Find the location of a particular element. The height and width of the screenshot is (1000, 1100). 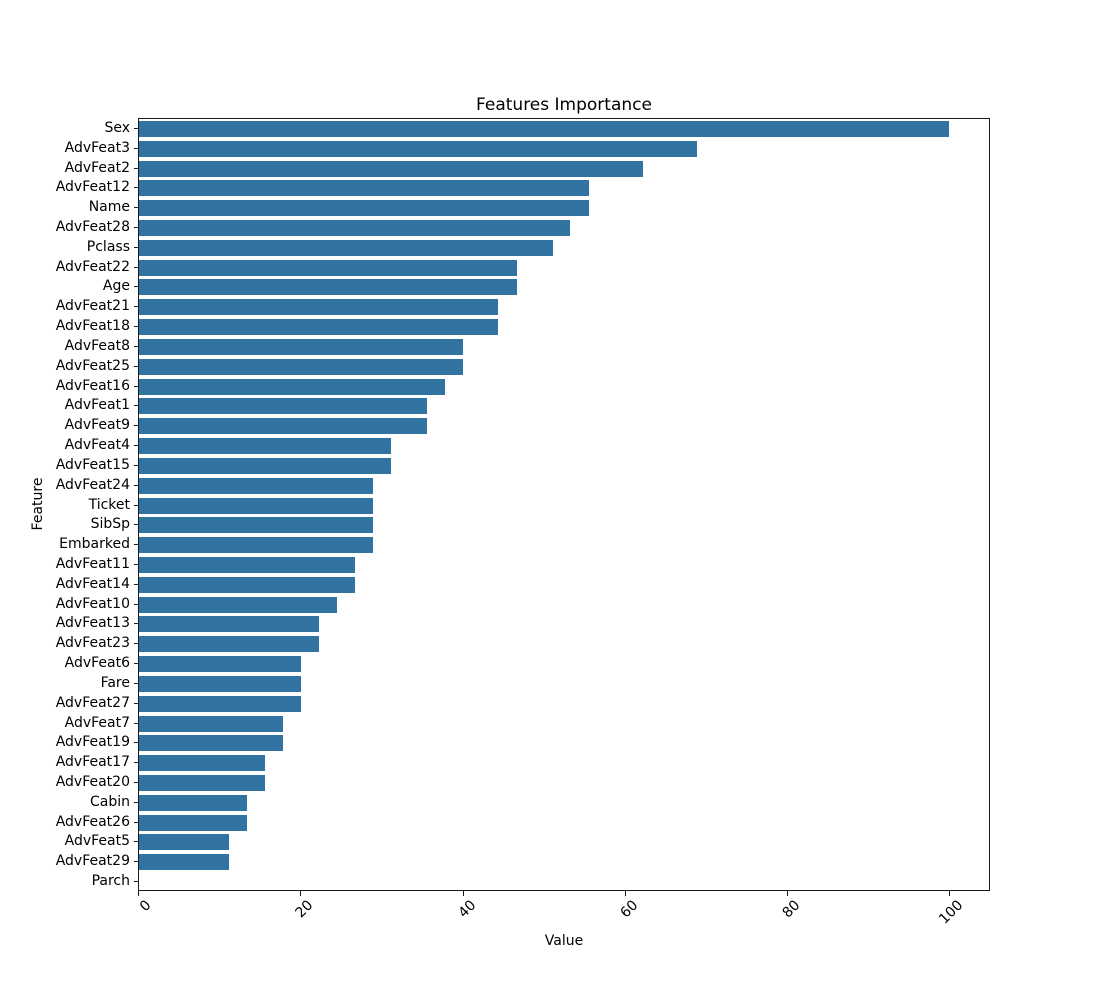

y-tick-label: AdvFeat14 is located at coordinates (92, 583).